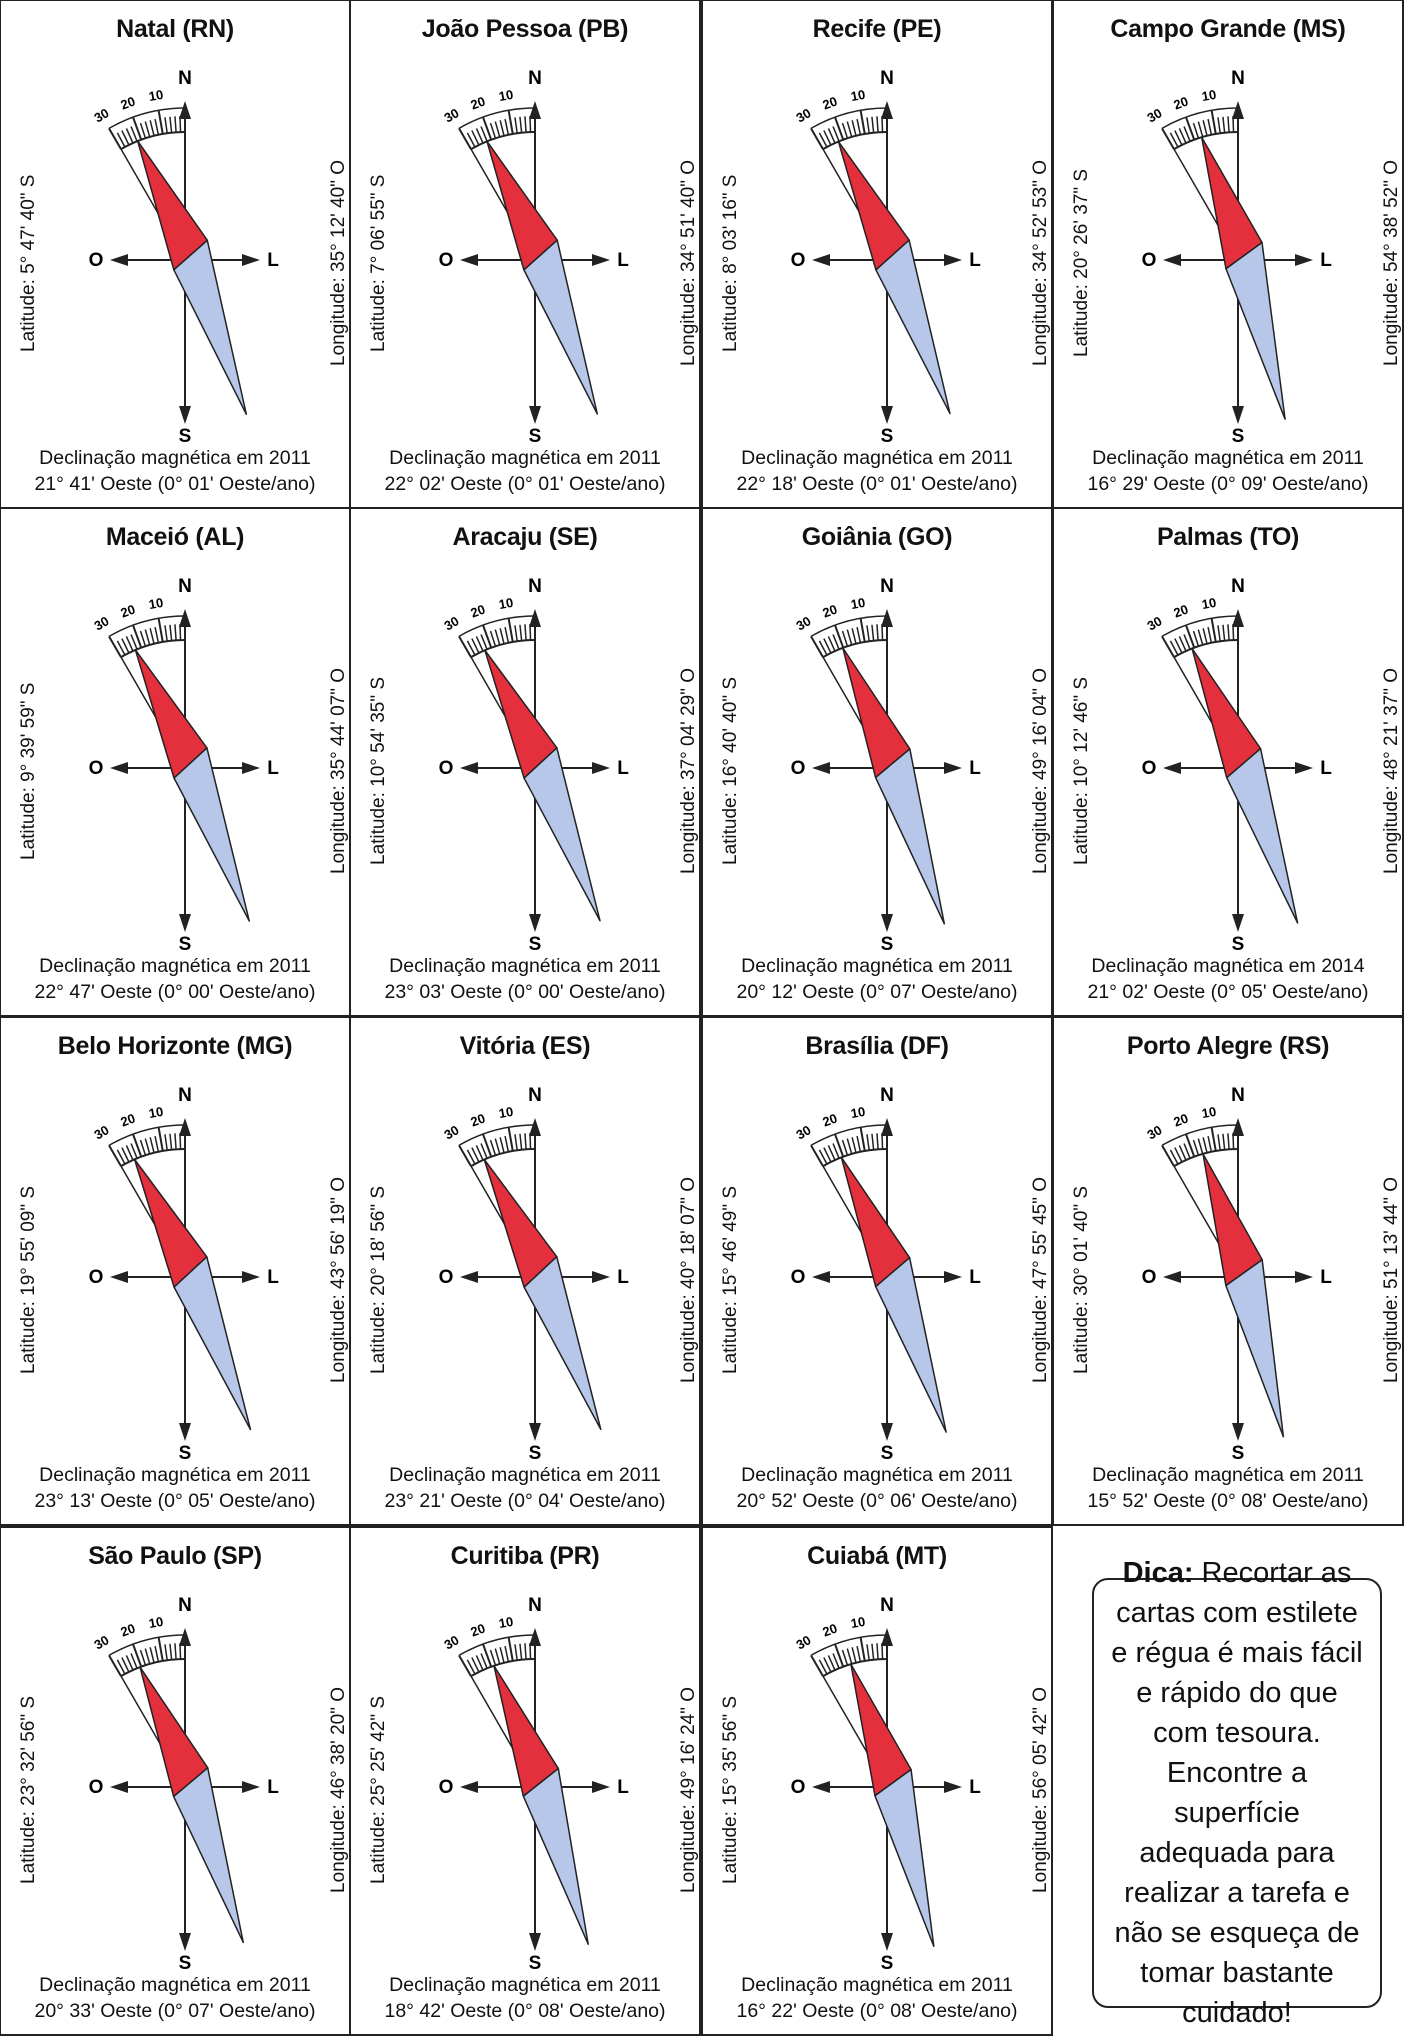 The height and width of the screenshot is (2037, 1405). I want to click on city-title: Porto Alegre (RS), so click(1228, 1046).